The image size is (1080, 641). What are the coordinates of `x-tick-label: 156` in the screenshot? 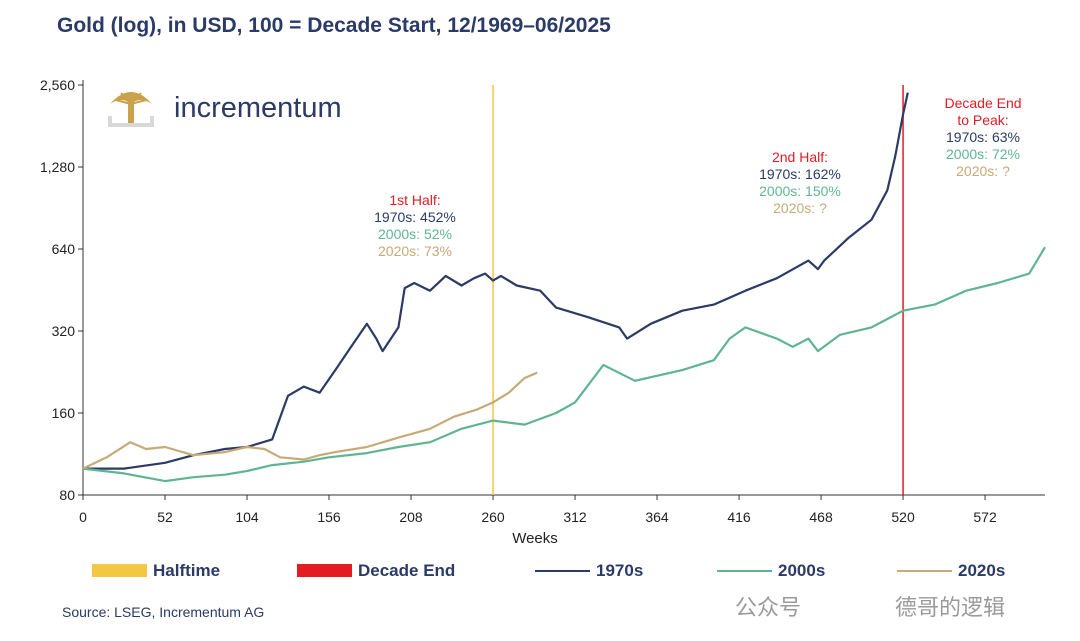 It's located at (329, 517).